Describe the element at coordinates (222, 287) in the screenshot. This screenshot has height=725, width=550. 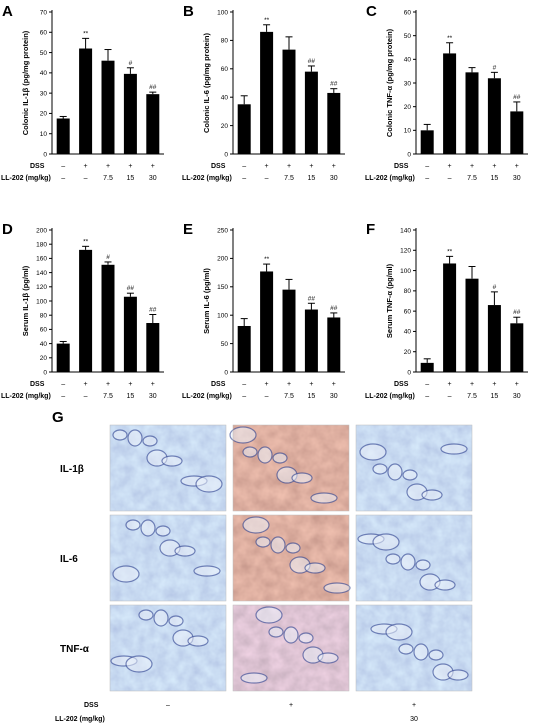
I see `y-tick-label: 150` at that location.